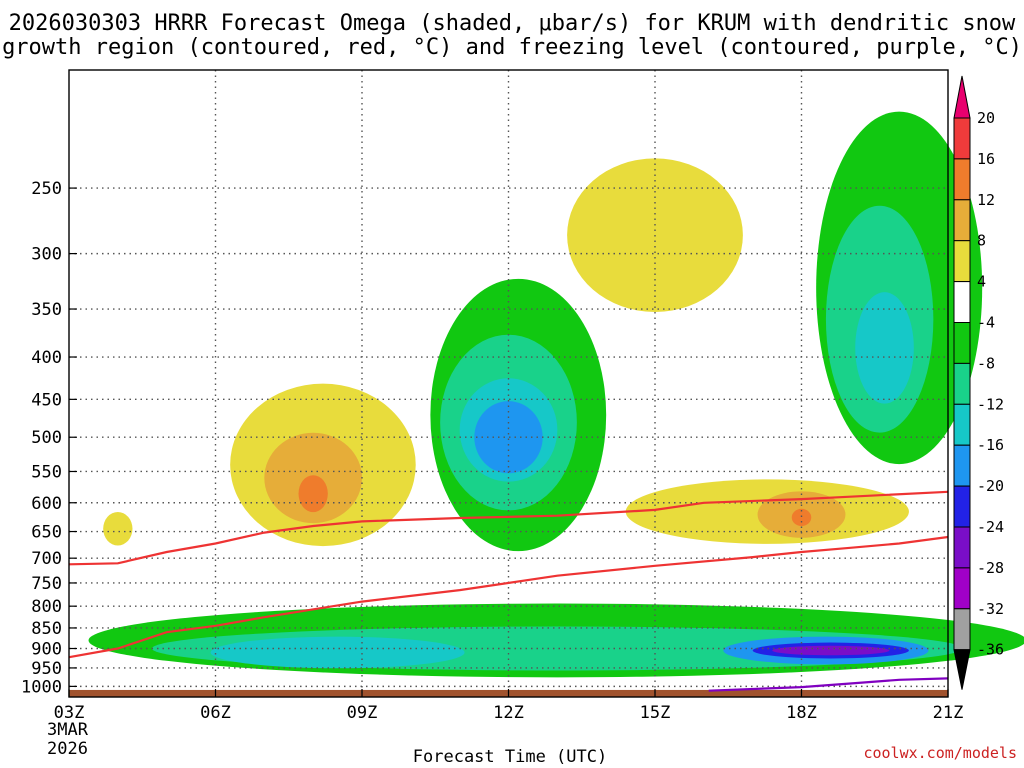  What do you see at coordinates (986, 323) in the screenshot?
I see `colorbar-label--4: -4` at bounding box center [986, 323].